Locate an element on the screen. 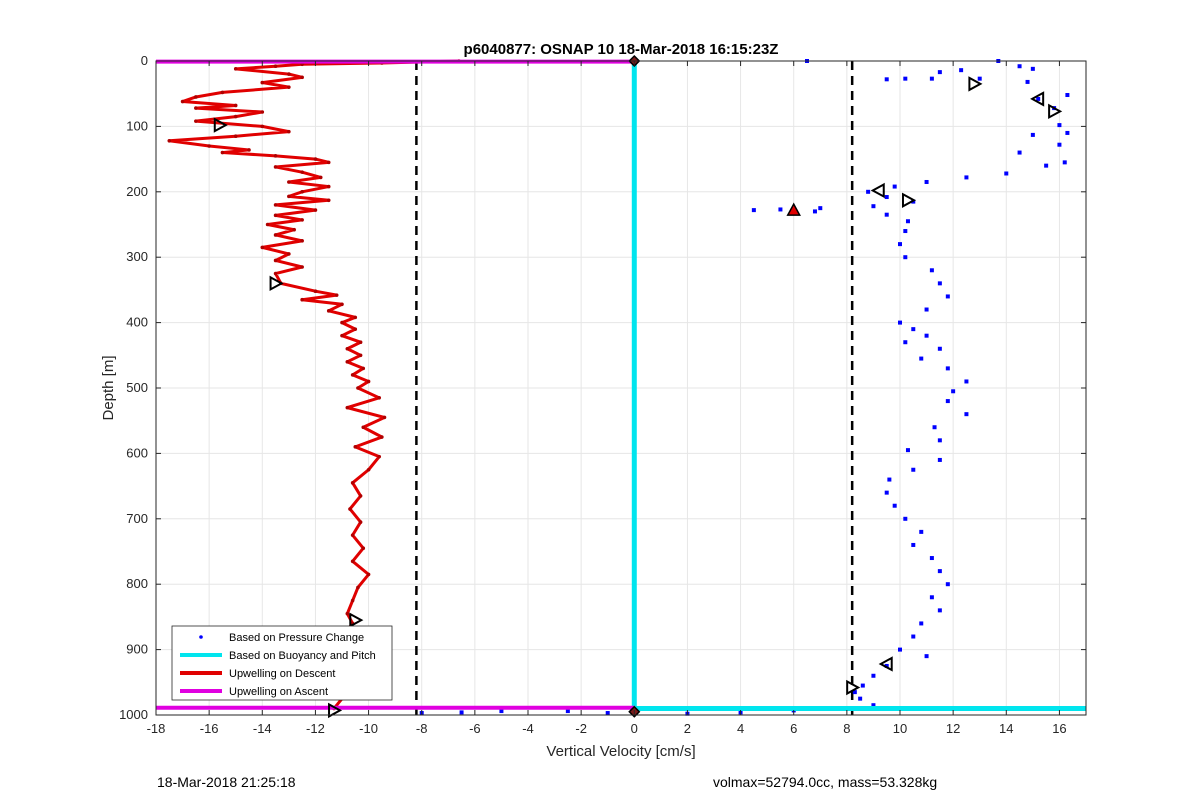 This screenshot has height=804, width=1200. x-tick-label: -16 is located at coordinates (209, 728).